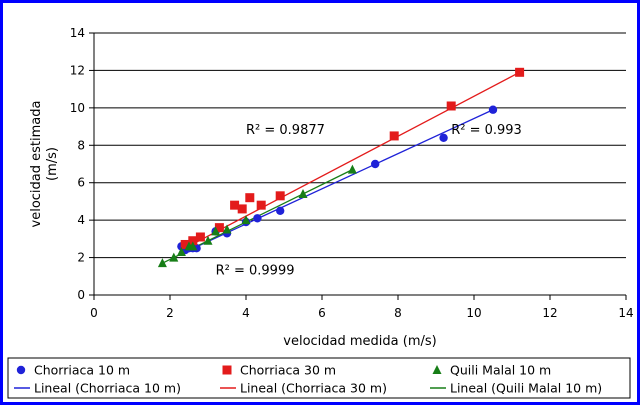  Describe the element at coordinates (359, 341) in the screenshot. I see `x-axis-label: velocidad medida (m/s)` at that location.